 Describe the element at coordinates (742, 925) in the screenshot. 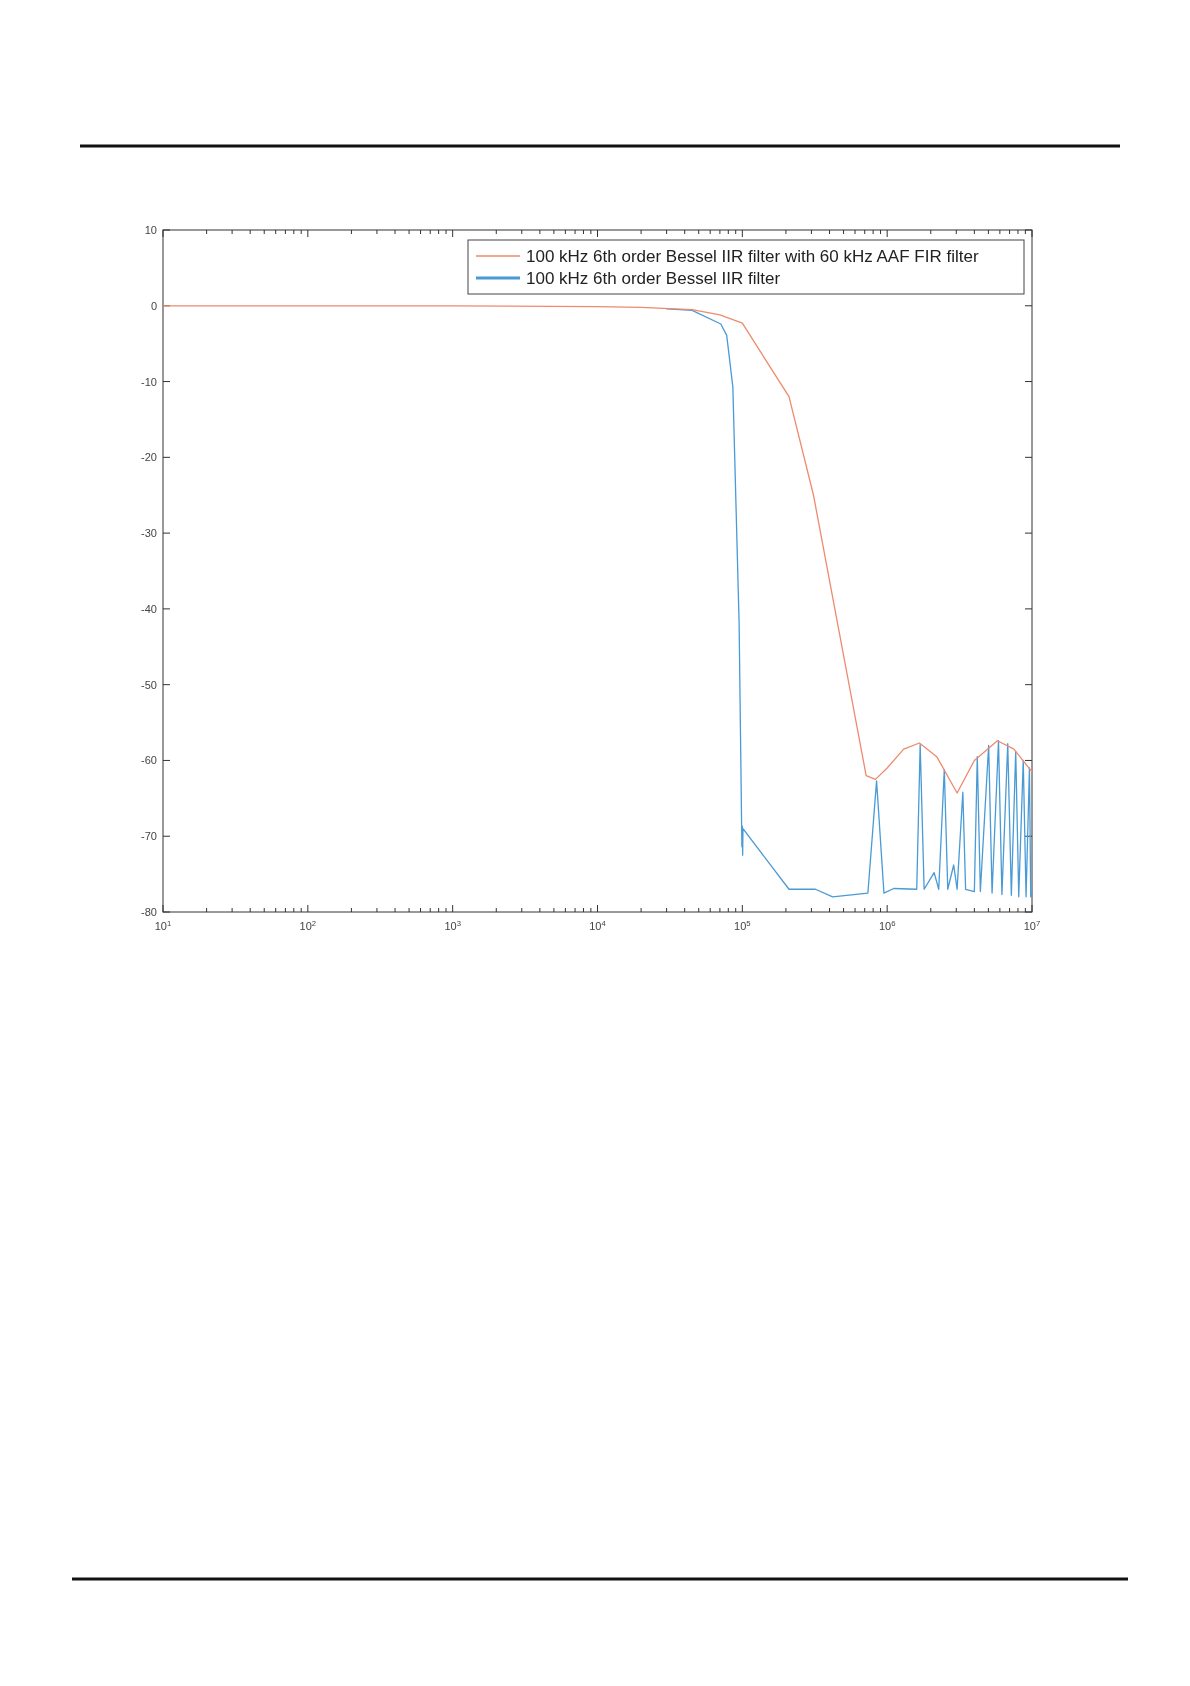

I see `x-tick-label: 10$^{5}$` at that location.